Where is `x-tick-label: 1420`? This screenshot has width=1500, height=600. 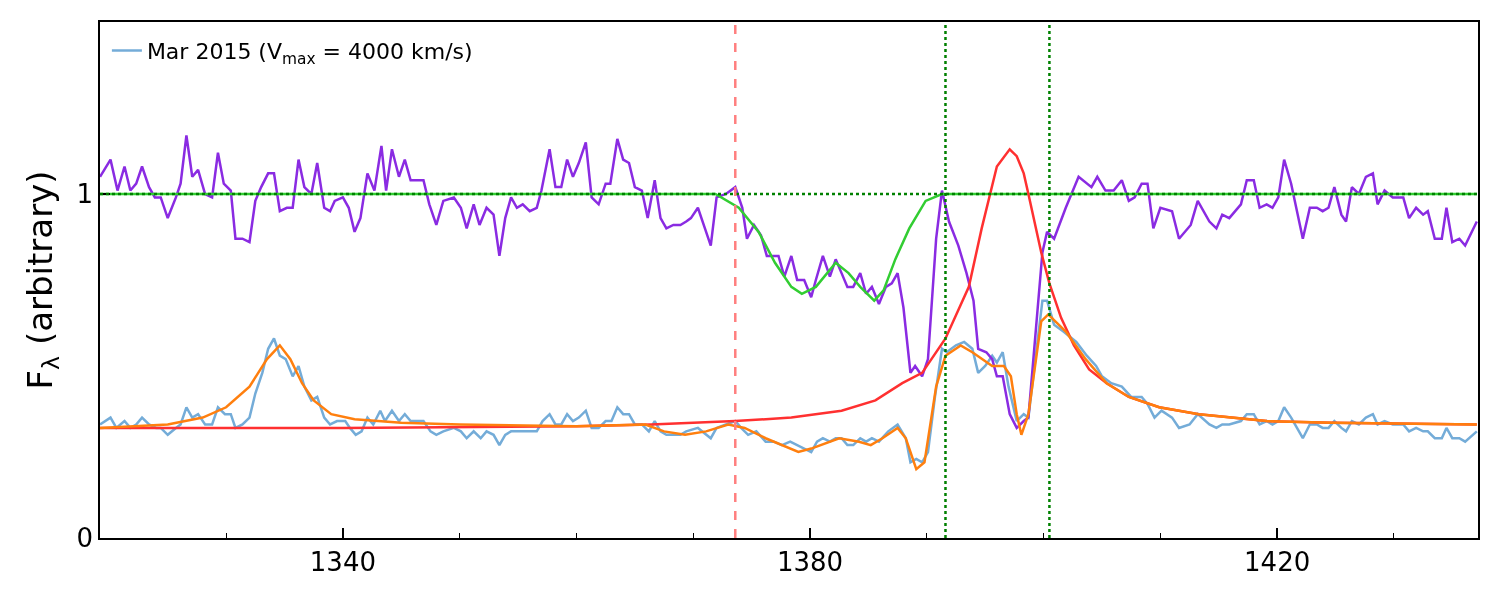
x-tick-label: 1420 is located at coordinates (1277, 561).